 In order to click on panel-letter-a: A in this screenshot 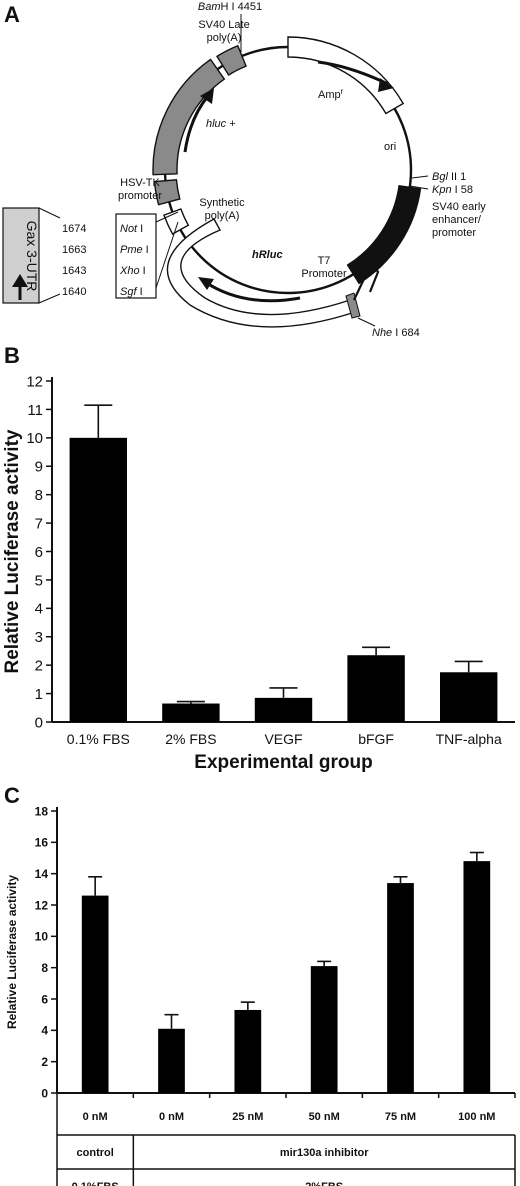, I will do `click(12, 14)`.